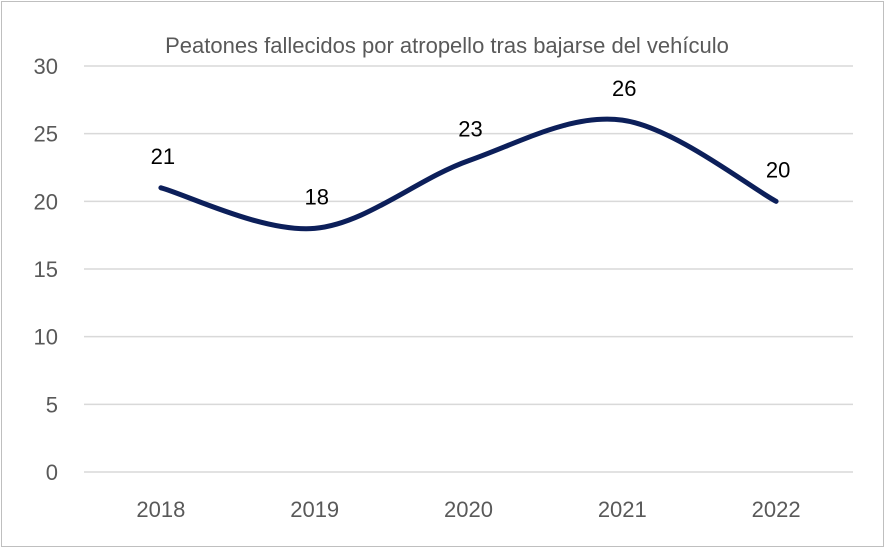 The height and width of the screenshot is (551, 887). I want to click on x-tick-label: 2020, so click(468, 509).